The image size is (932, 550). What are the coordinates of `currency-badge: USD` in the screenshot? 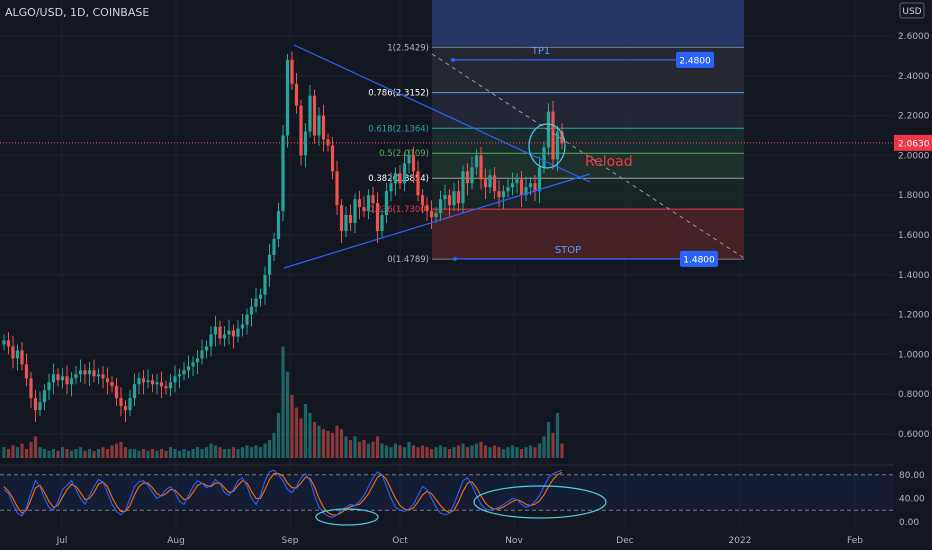 It's located at (912, 10).